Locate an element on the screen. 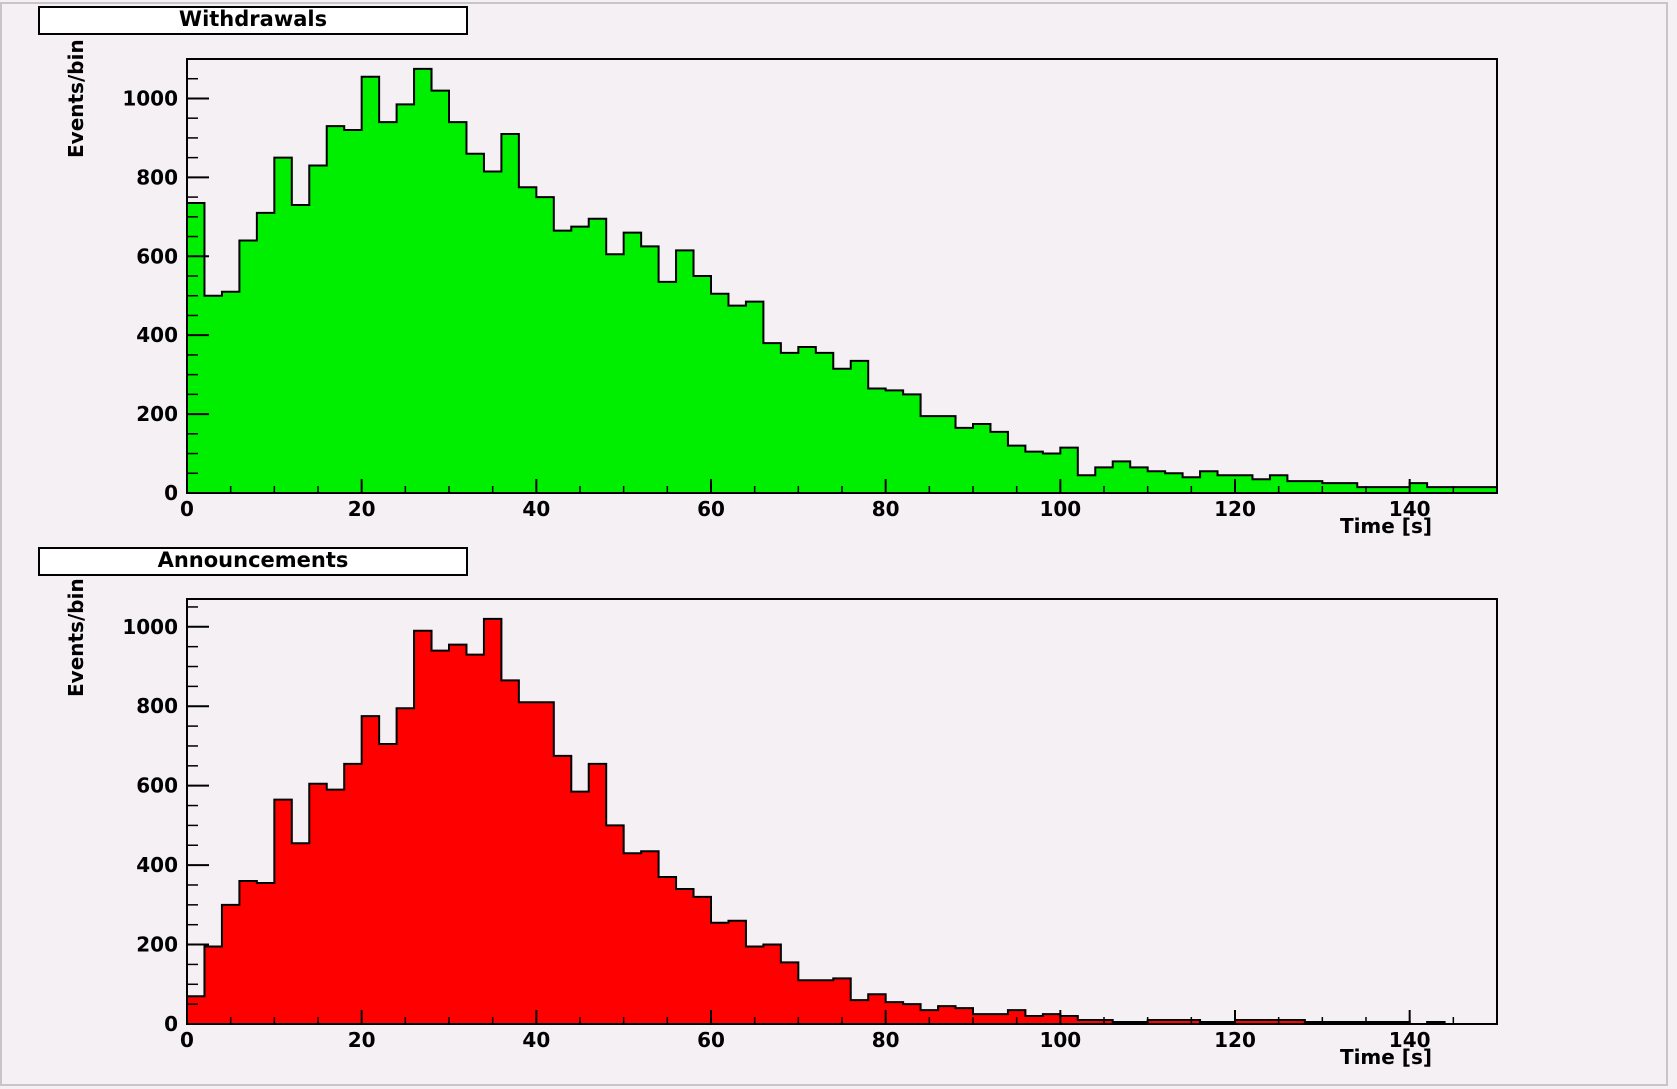 The image size is (1677, 1089). chart-title: Announcements is located at coordinates (253, 560).